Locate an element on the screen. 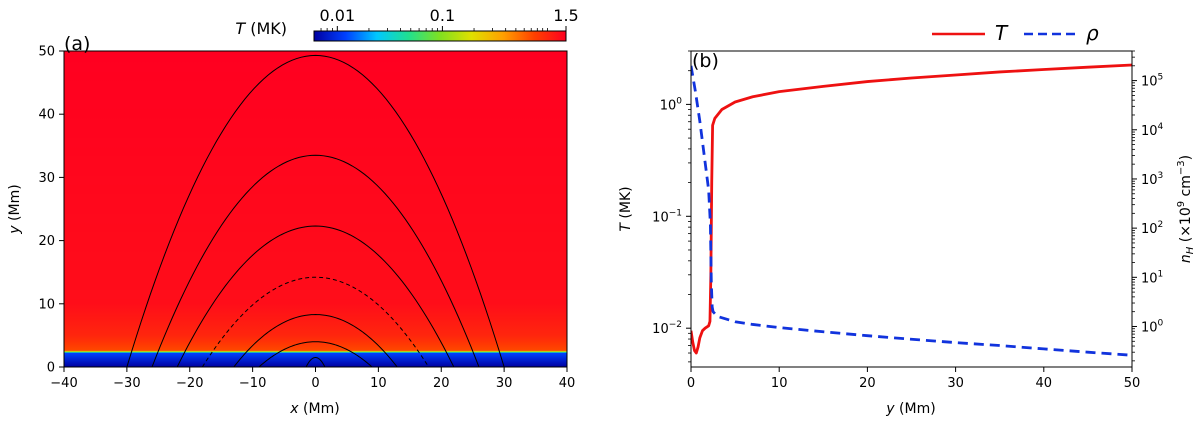 This screenshot has height=421, width=1200. x-tick-label: −10 is located at coordinates (252, 383).